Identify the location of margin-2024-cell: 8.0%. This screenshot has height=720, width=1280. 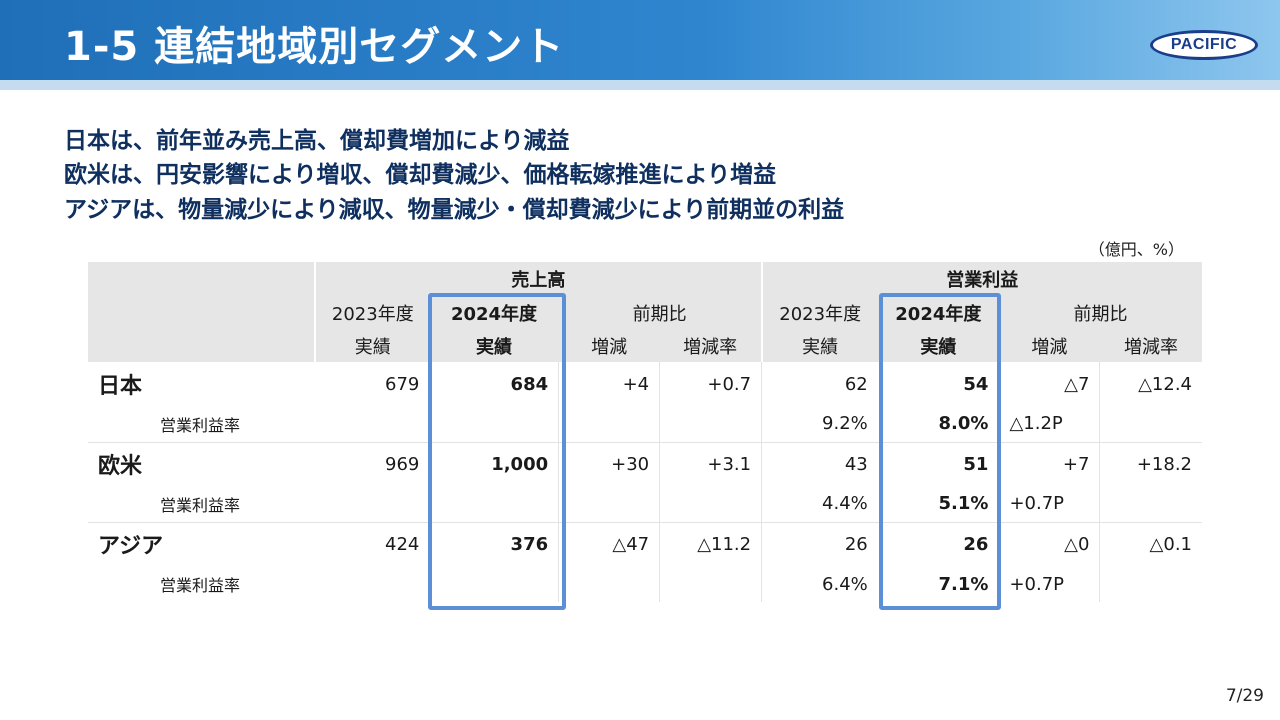
(938, 424).